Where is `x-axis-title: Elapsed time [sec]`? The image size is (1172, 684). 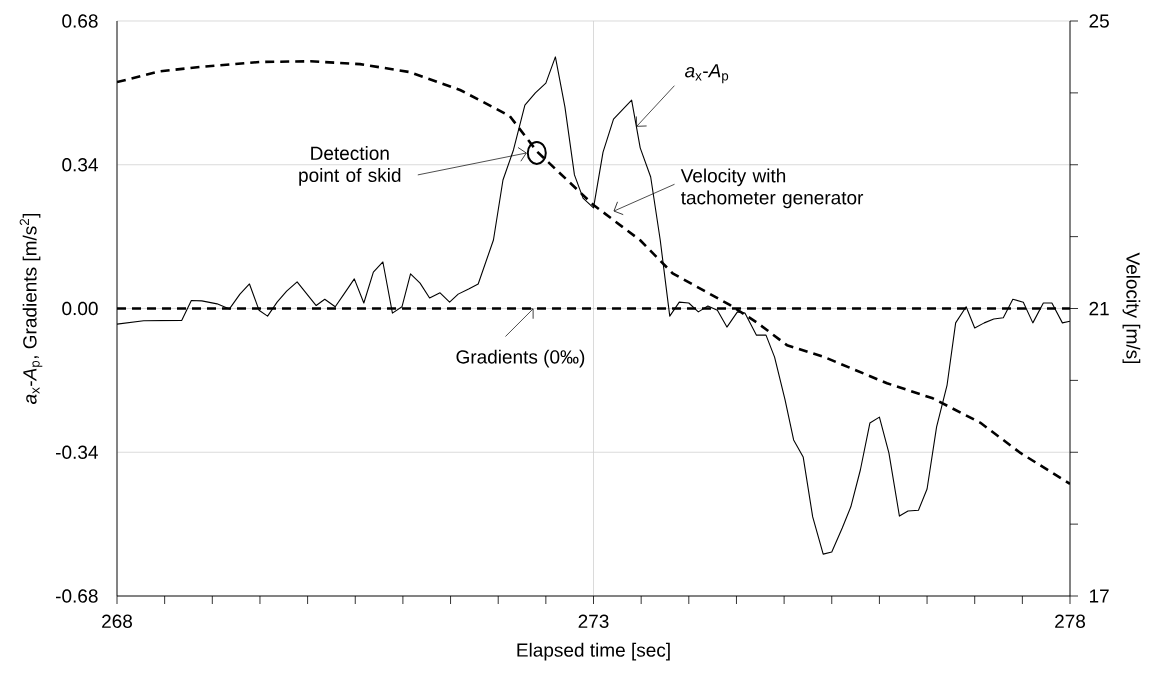 x-axis-title: Elapsed time [sec] is located at coordinates (593, 651).